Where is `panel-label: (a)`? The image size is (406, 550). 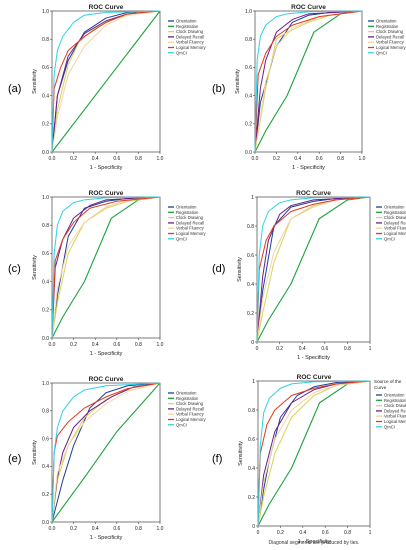 panel-label: (a) is located at coordinates (14, 89).